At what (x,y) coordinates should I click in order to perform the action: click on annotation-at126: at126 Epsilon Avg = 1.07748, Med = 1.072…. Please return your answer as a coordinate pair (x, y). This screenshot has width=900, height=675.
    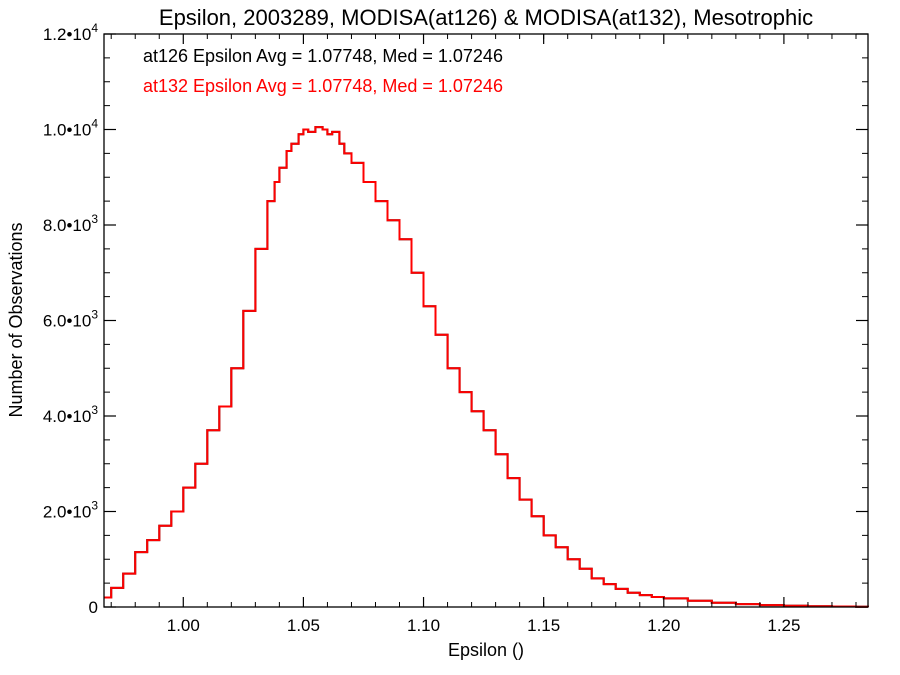
    Looking at the image, I should click on (323, 56).